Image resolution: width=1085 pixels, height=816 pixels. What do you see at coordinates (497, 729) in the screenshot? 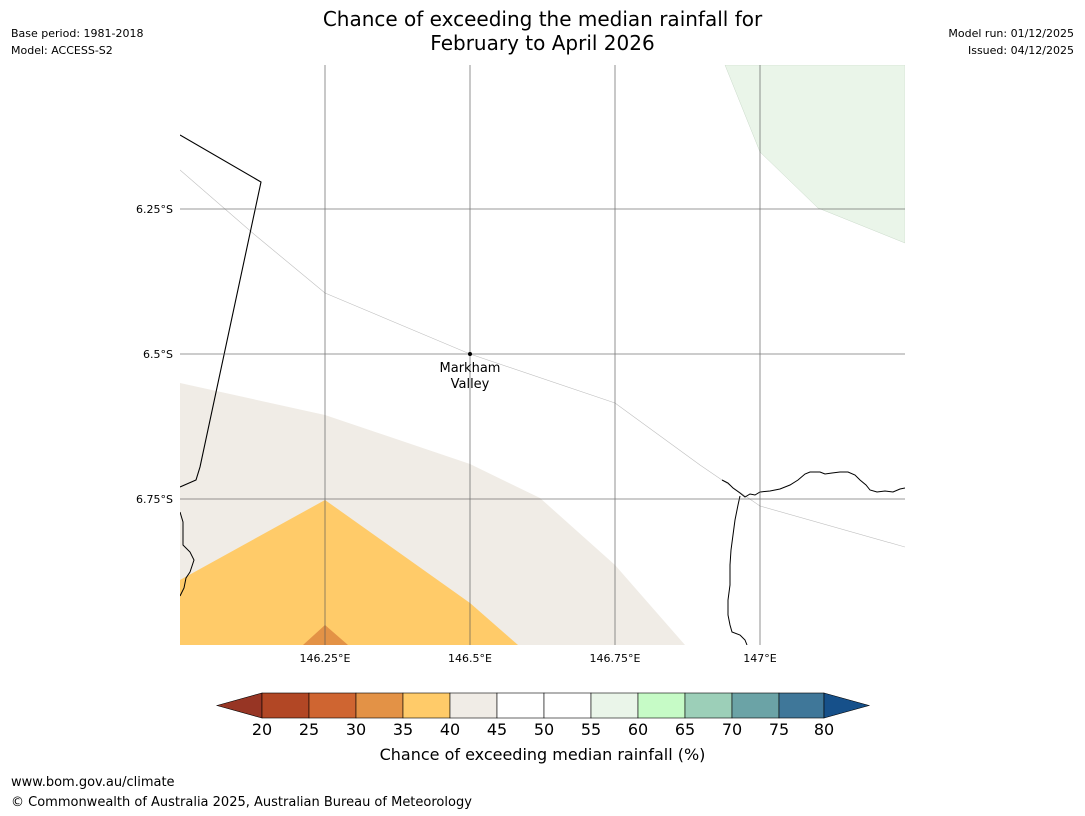
I see `colorbar-tick-45: 45` at bounding box center [497, 729].